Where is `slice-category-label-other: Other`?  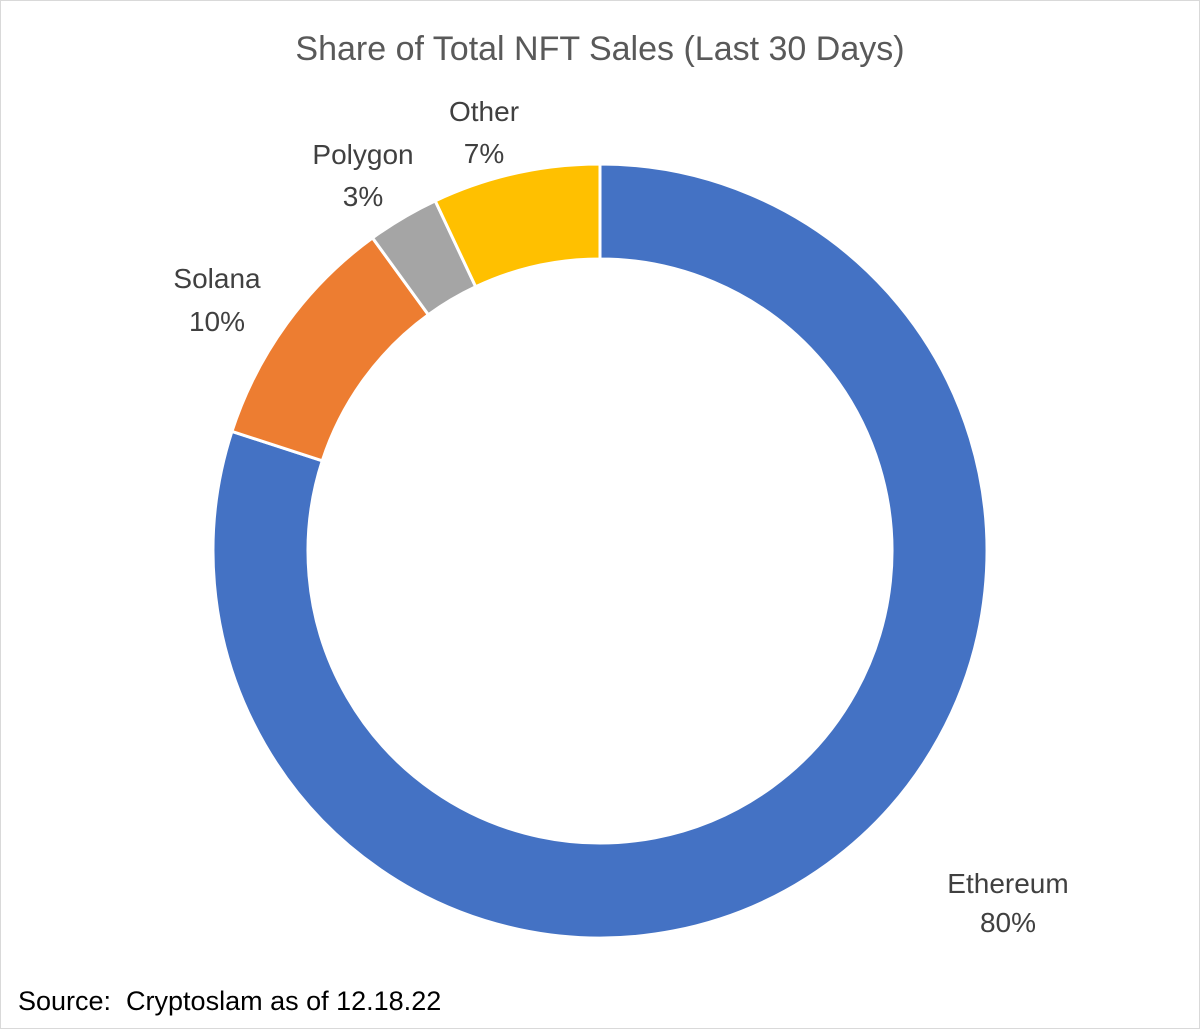 slice-category-label-other: Other is located at coordinates (484, 111).